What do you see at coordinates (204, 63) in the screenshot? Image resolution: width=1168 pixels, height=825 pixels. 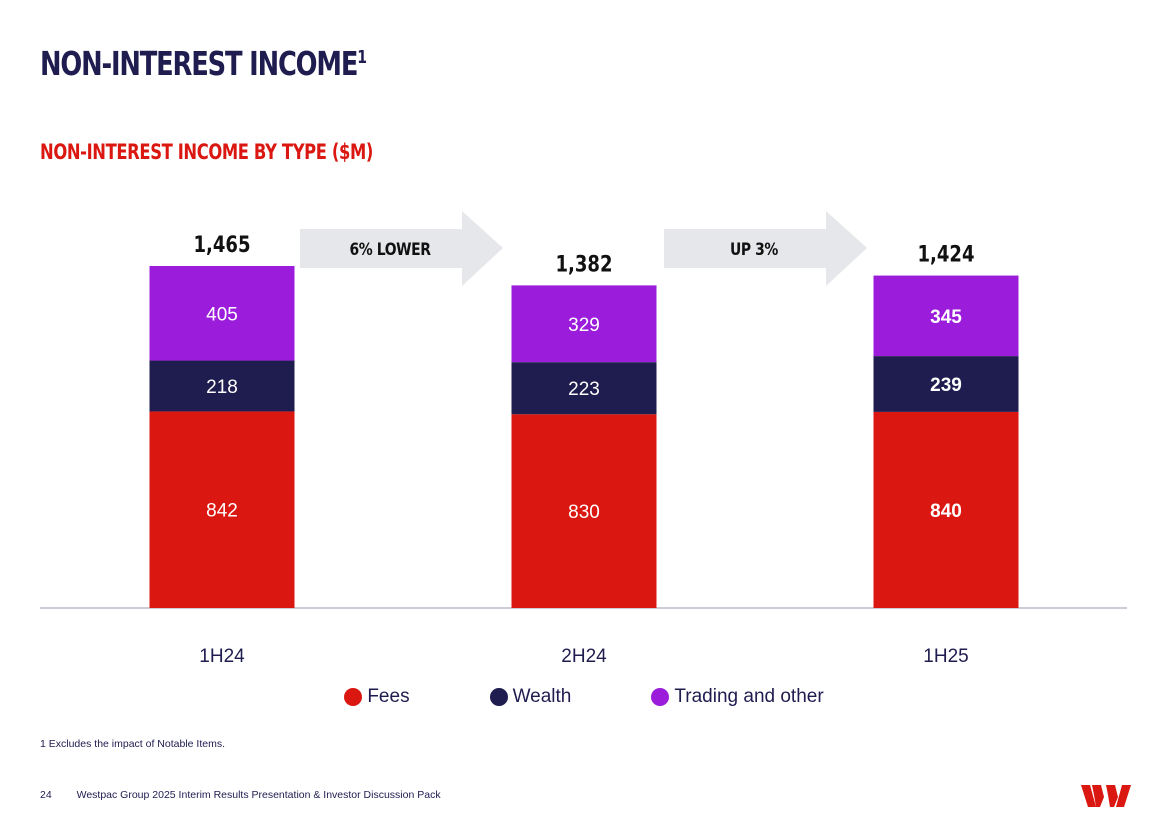 I see `page-title: NON-INTEREST INCOME1` at bounding box center [204, 63].